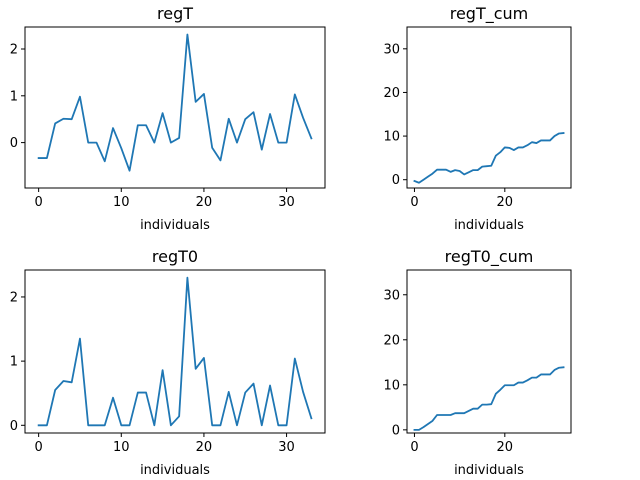 The width and height of the screenshot is (640, 480). Describe the element at coordinates (175, 13) in the screenshot. I see `chart-title: regT` at that location.